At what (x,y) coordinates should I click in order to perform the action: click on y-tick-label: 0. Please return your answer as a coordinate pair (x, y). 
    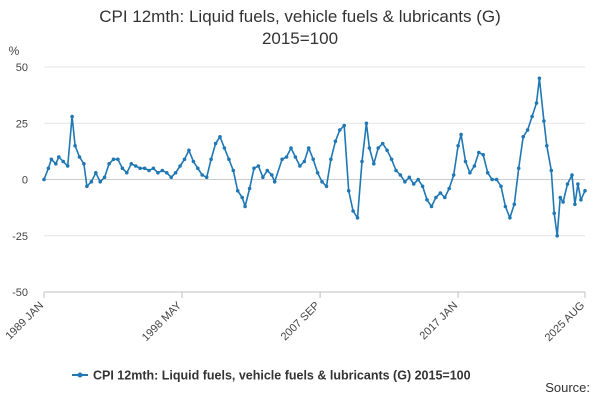
    Looking at the image, I should click on (25, 181).